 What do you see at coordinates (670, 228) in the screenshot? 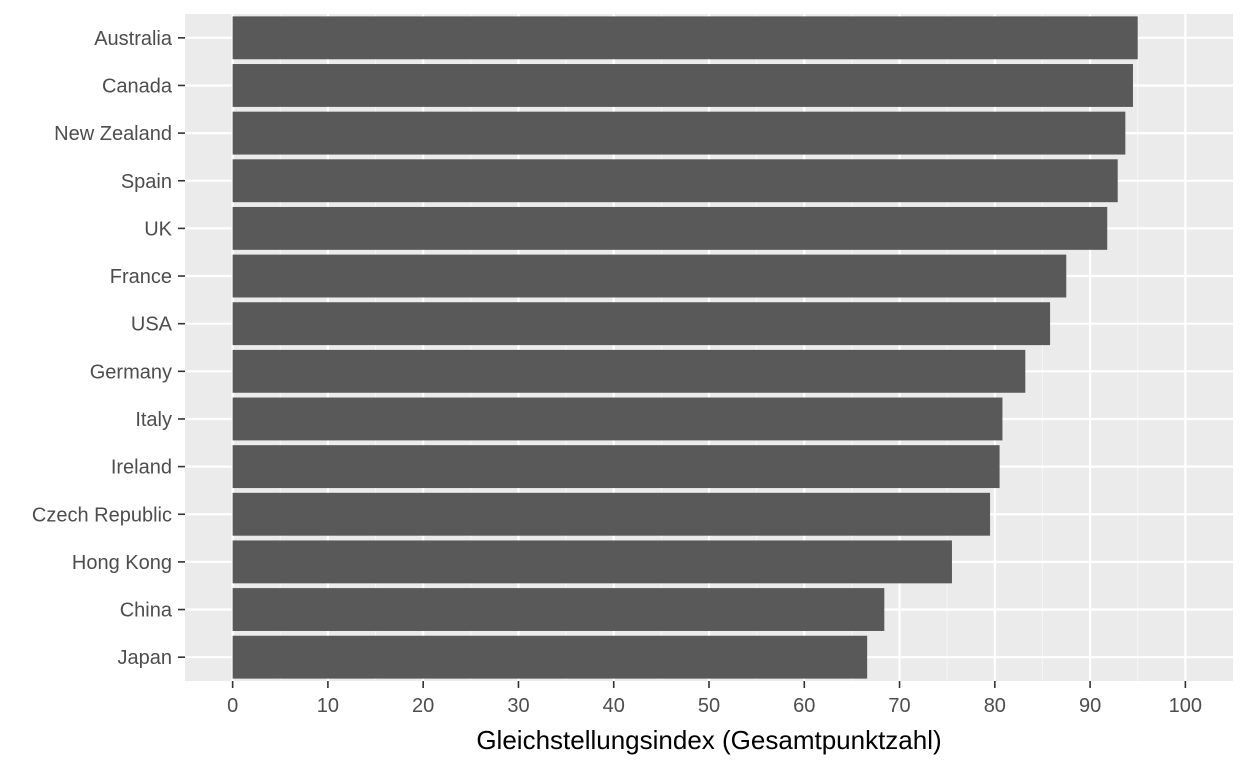
I see `bar-uk` at bounding box center [670, 228].